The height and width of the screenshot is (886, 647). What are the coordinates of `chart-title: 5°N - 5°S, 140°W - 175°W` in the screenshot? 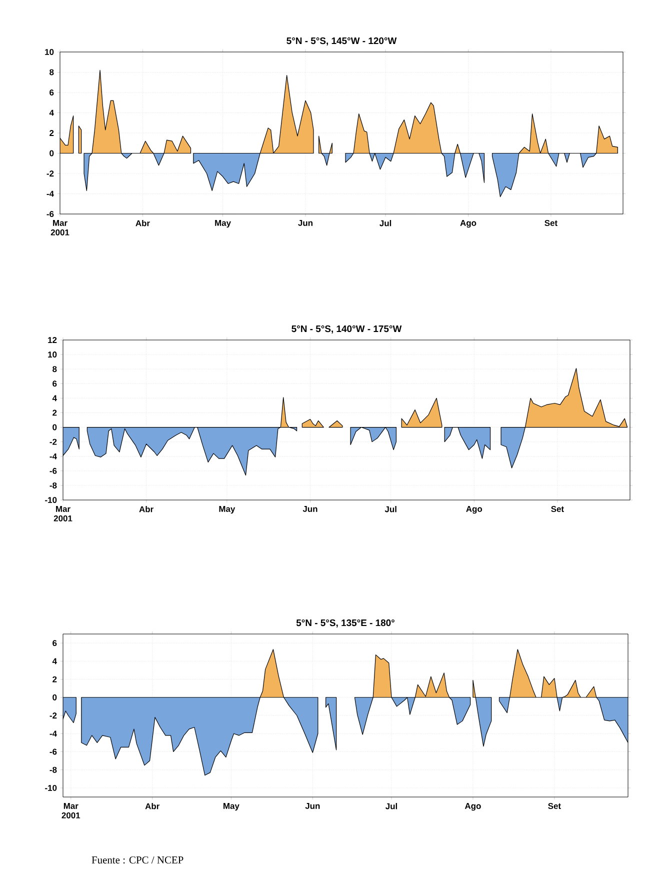 It's located at (347, 329).